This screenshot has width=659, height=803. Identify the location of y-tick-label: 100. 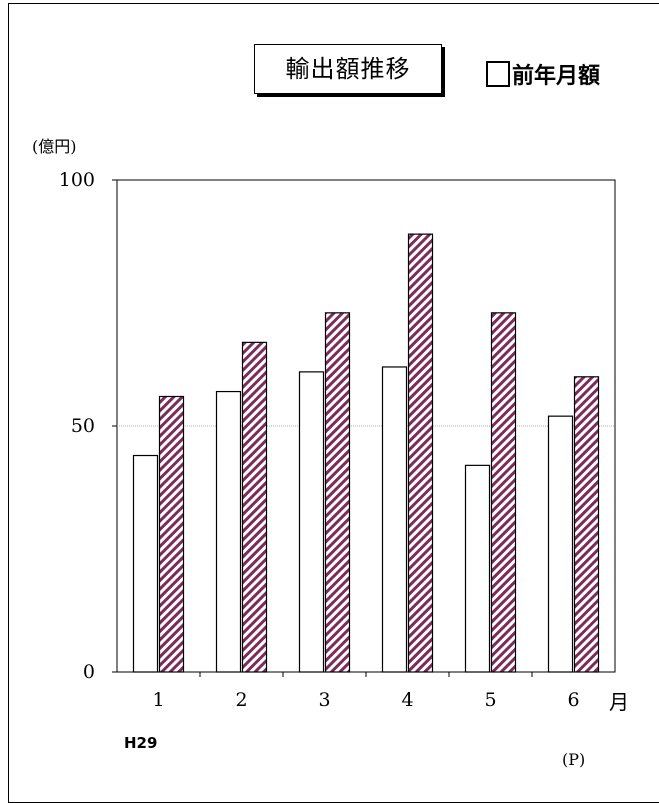
(77, 180).